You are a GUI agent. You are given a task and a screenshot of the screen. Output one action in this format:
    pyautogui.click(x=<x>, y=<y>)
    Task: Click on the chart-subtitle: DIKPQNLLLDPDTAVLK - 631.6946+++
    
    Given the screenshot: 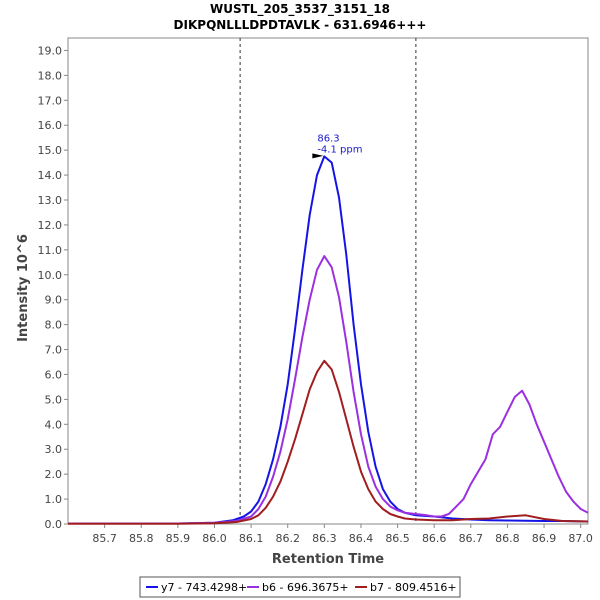 What is the action you would take?
    pyautogui.click(x=300, y=25)
    